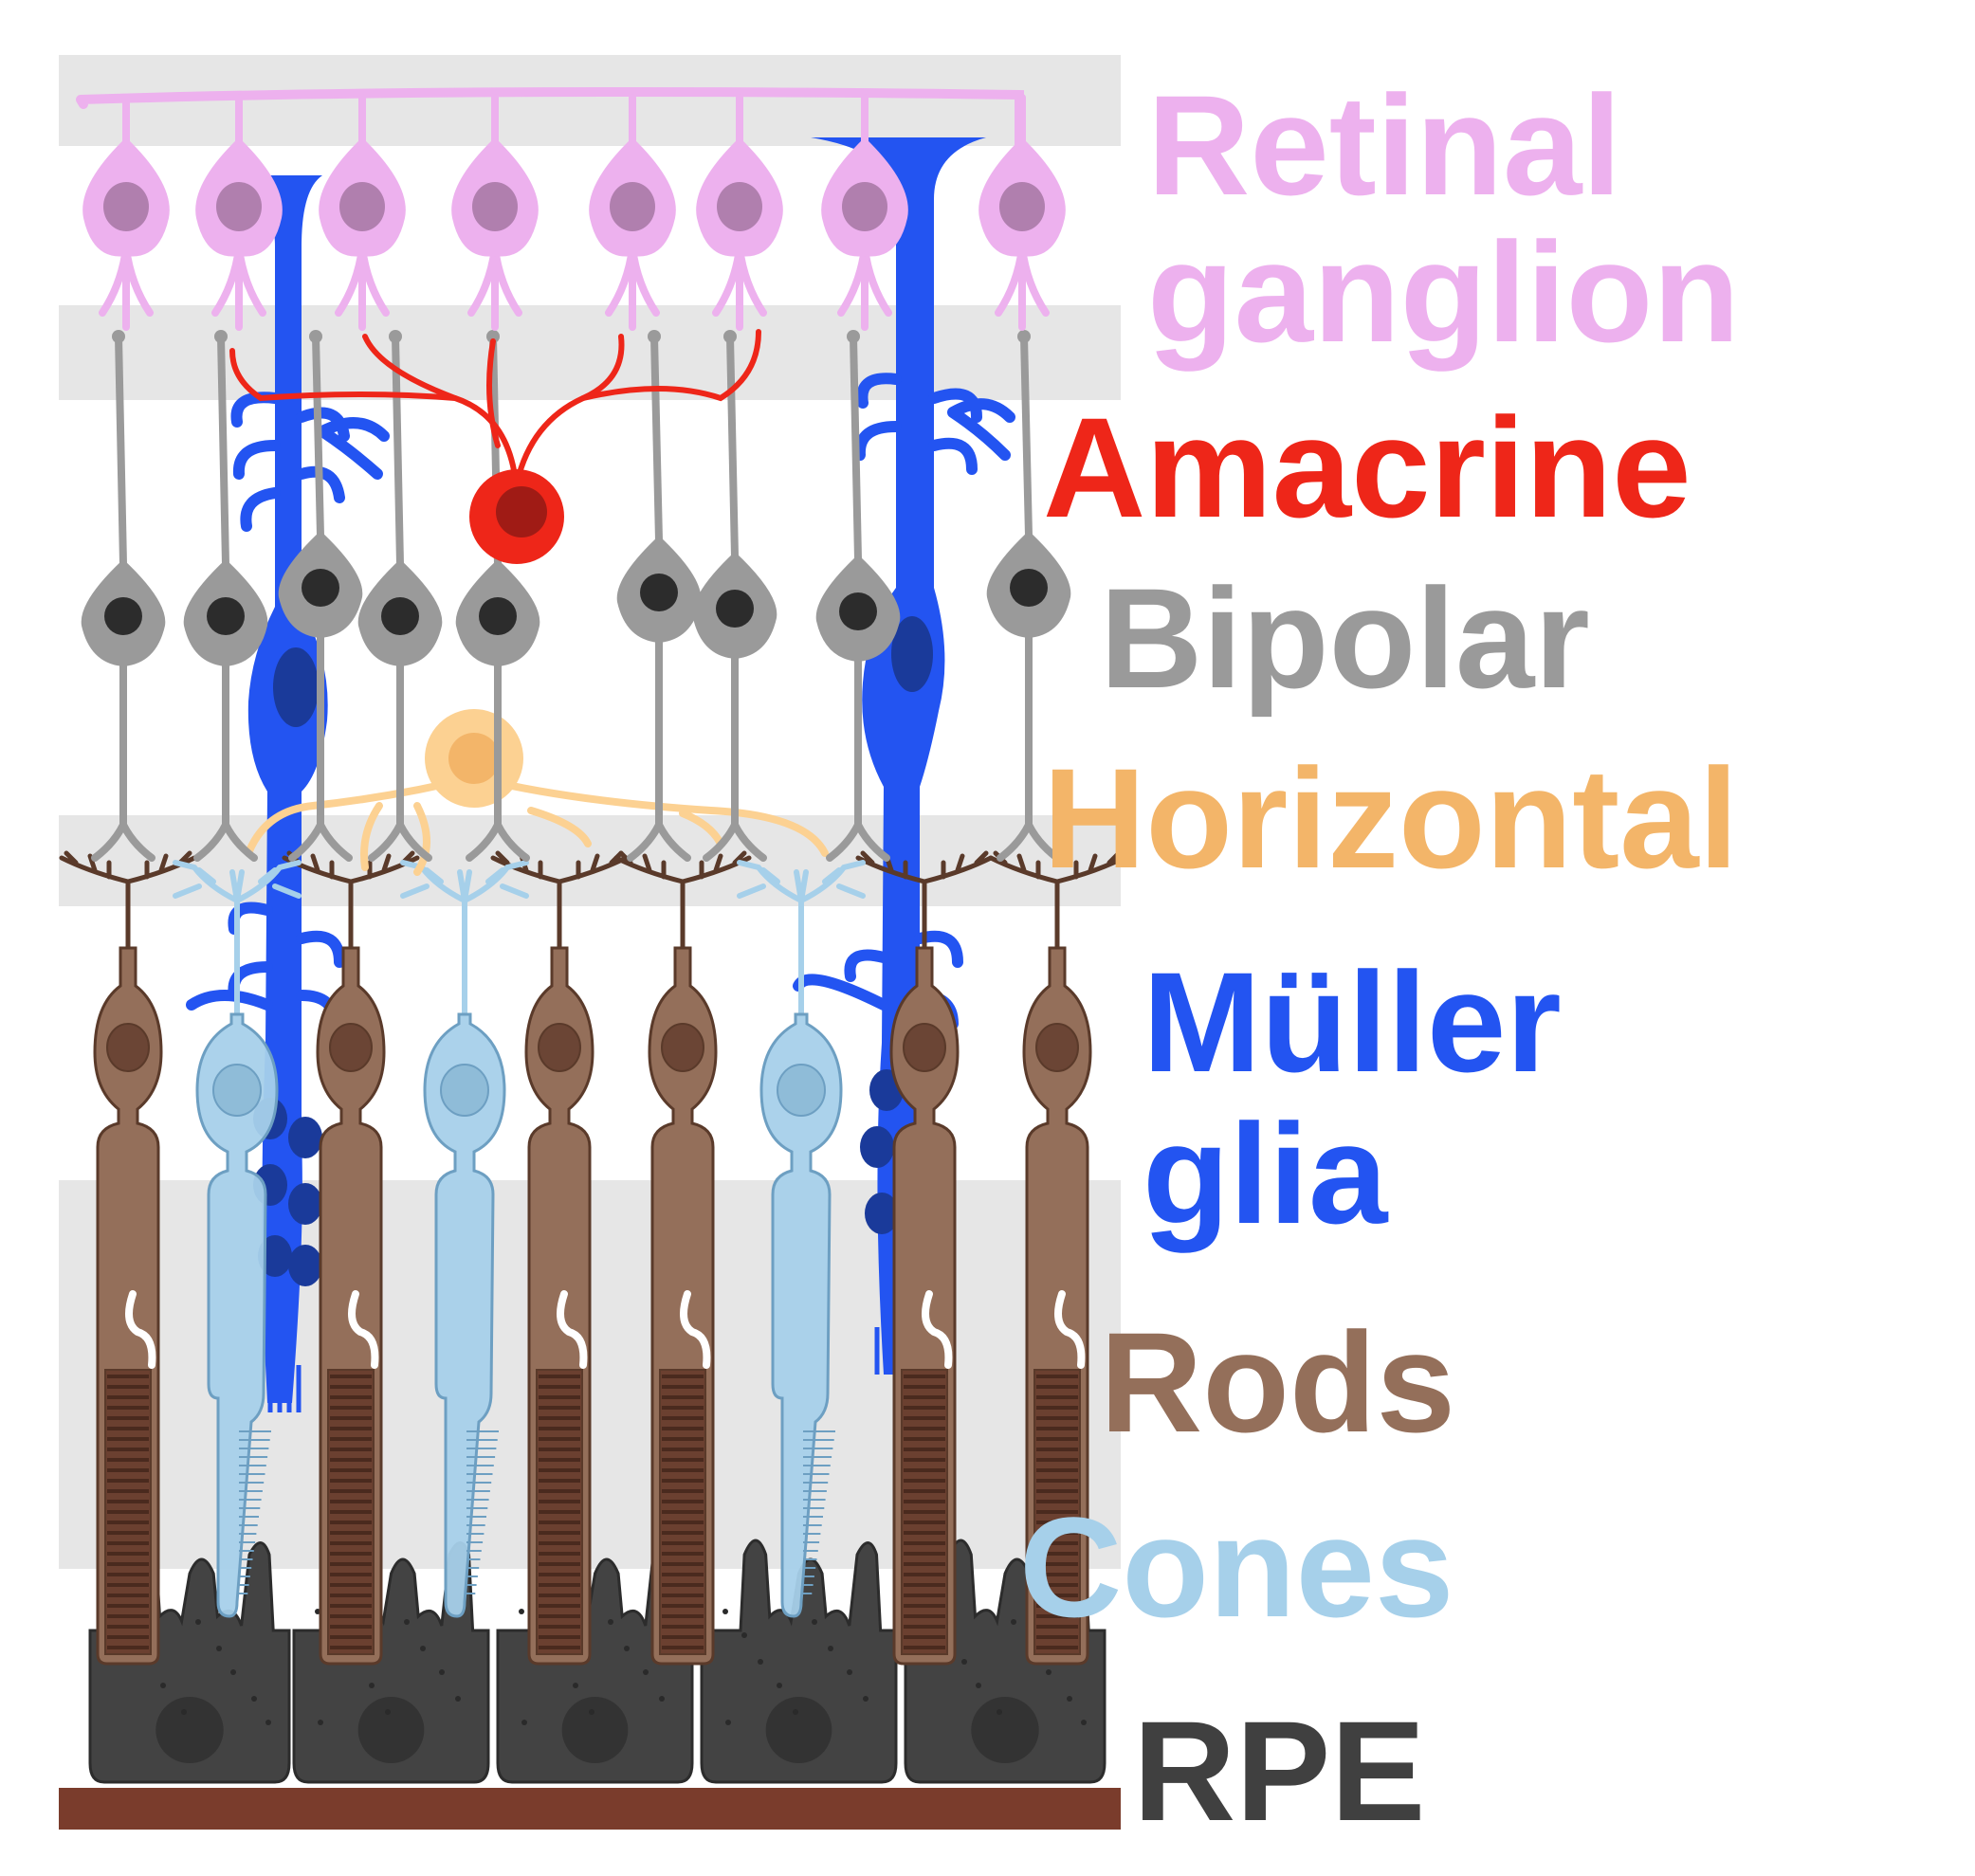 The height and width of the screenshot is (1876, 1975). I want to click on label-horizontal: Horizontal, so click(1390, 818).